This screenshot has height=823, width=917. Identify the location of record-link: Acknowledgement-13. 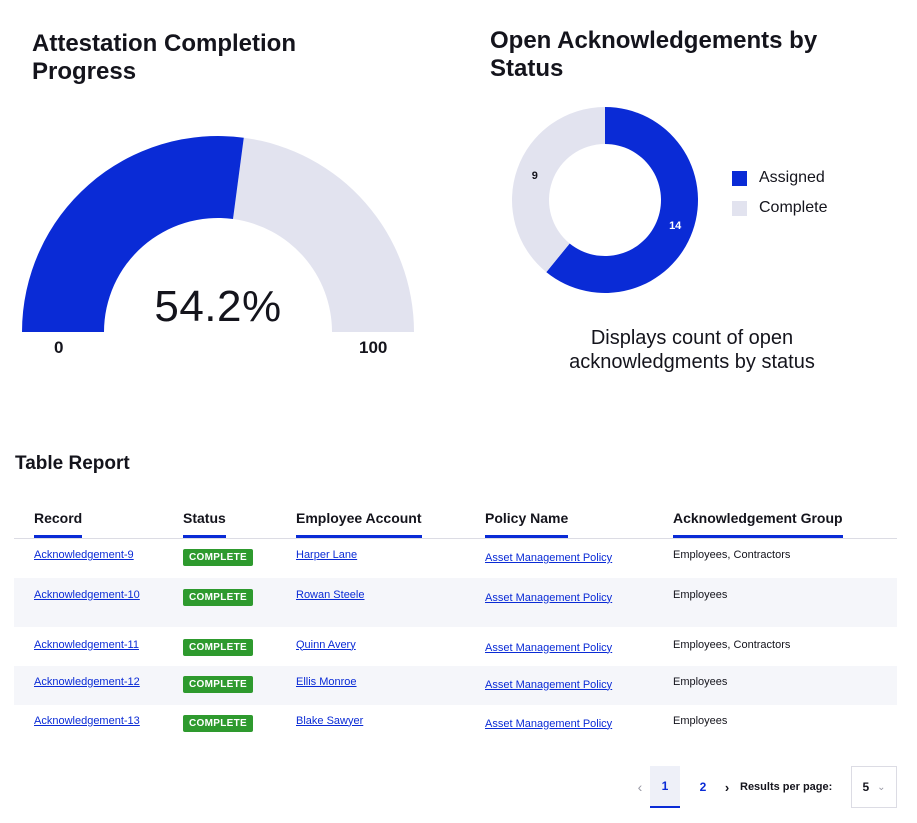
(87, 720).